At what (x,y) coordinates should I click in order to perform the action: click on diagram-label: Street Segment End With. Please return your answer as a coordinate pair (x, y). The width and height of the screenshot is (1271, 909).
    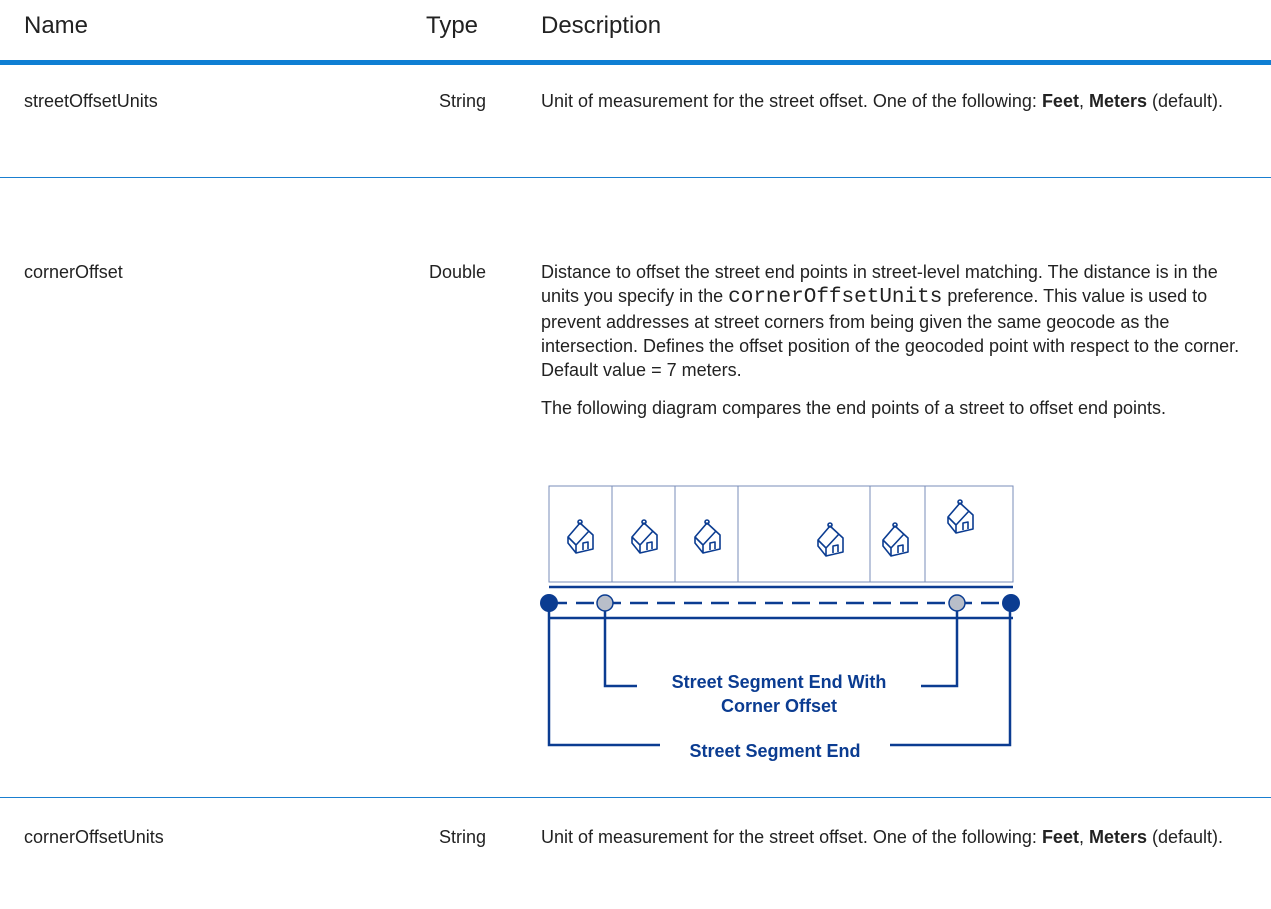
    Looking at the image, I should click on (779, 682).